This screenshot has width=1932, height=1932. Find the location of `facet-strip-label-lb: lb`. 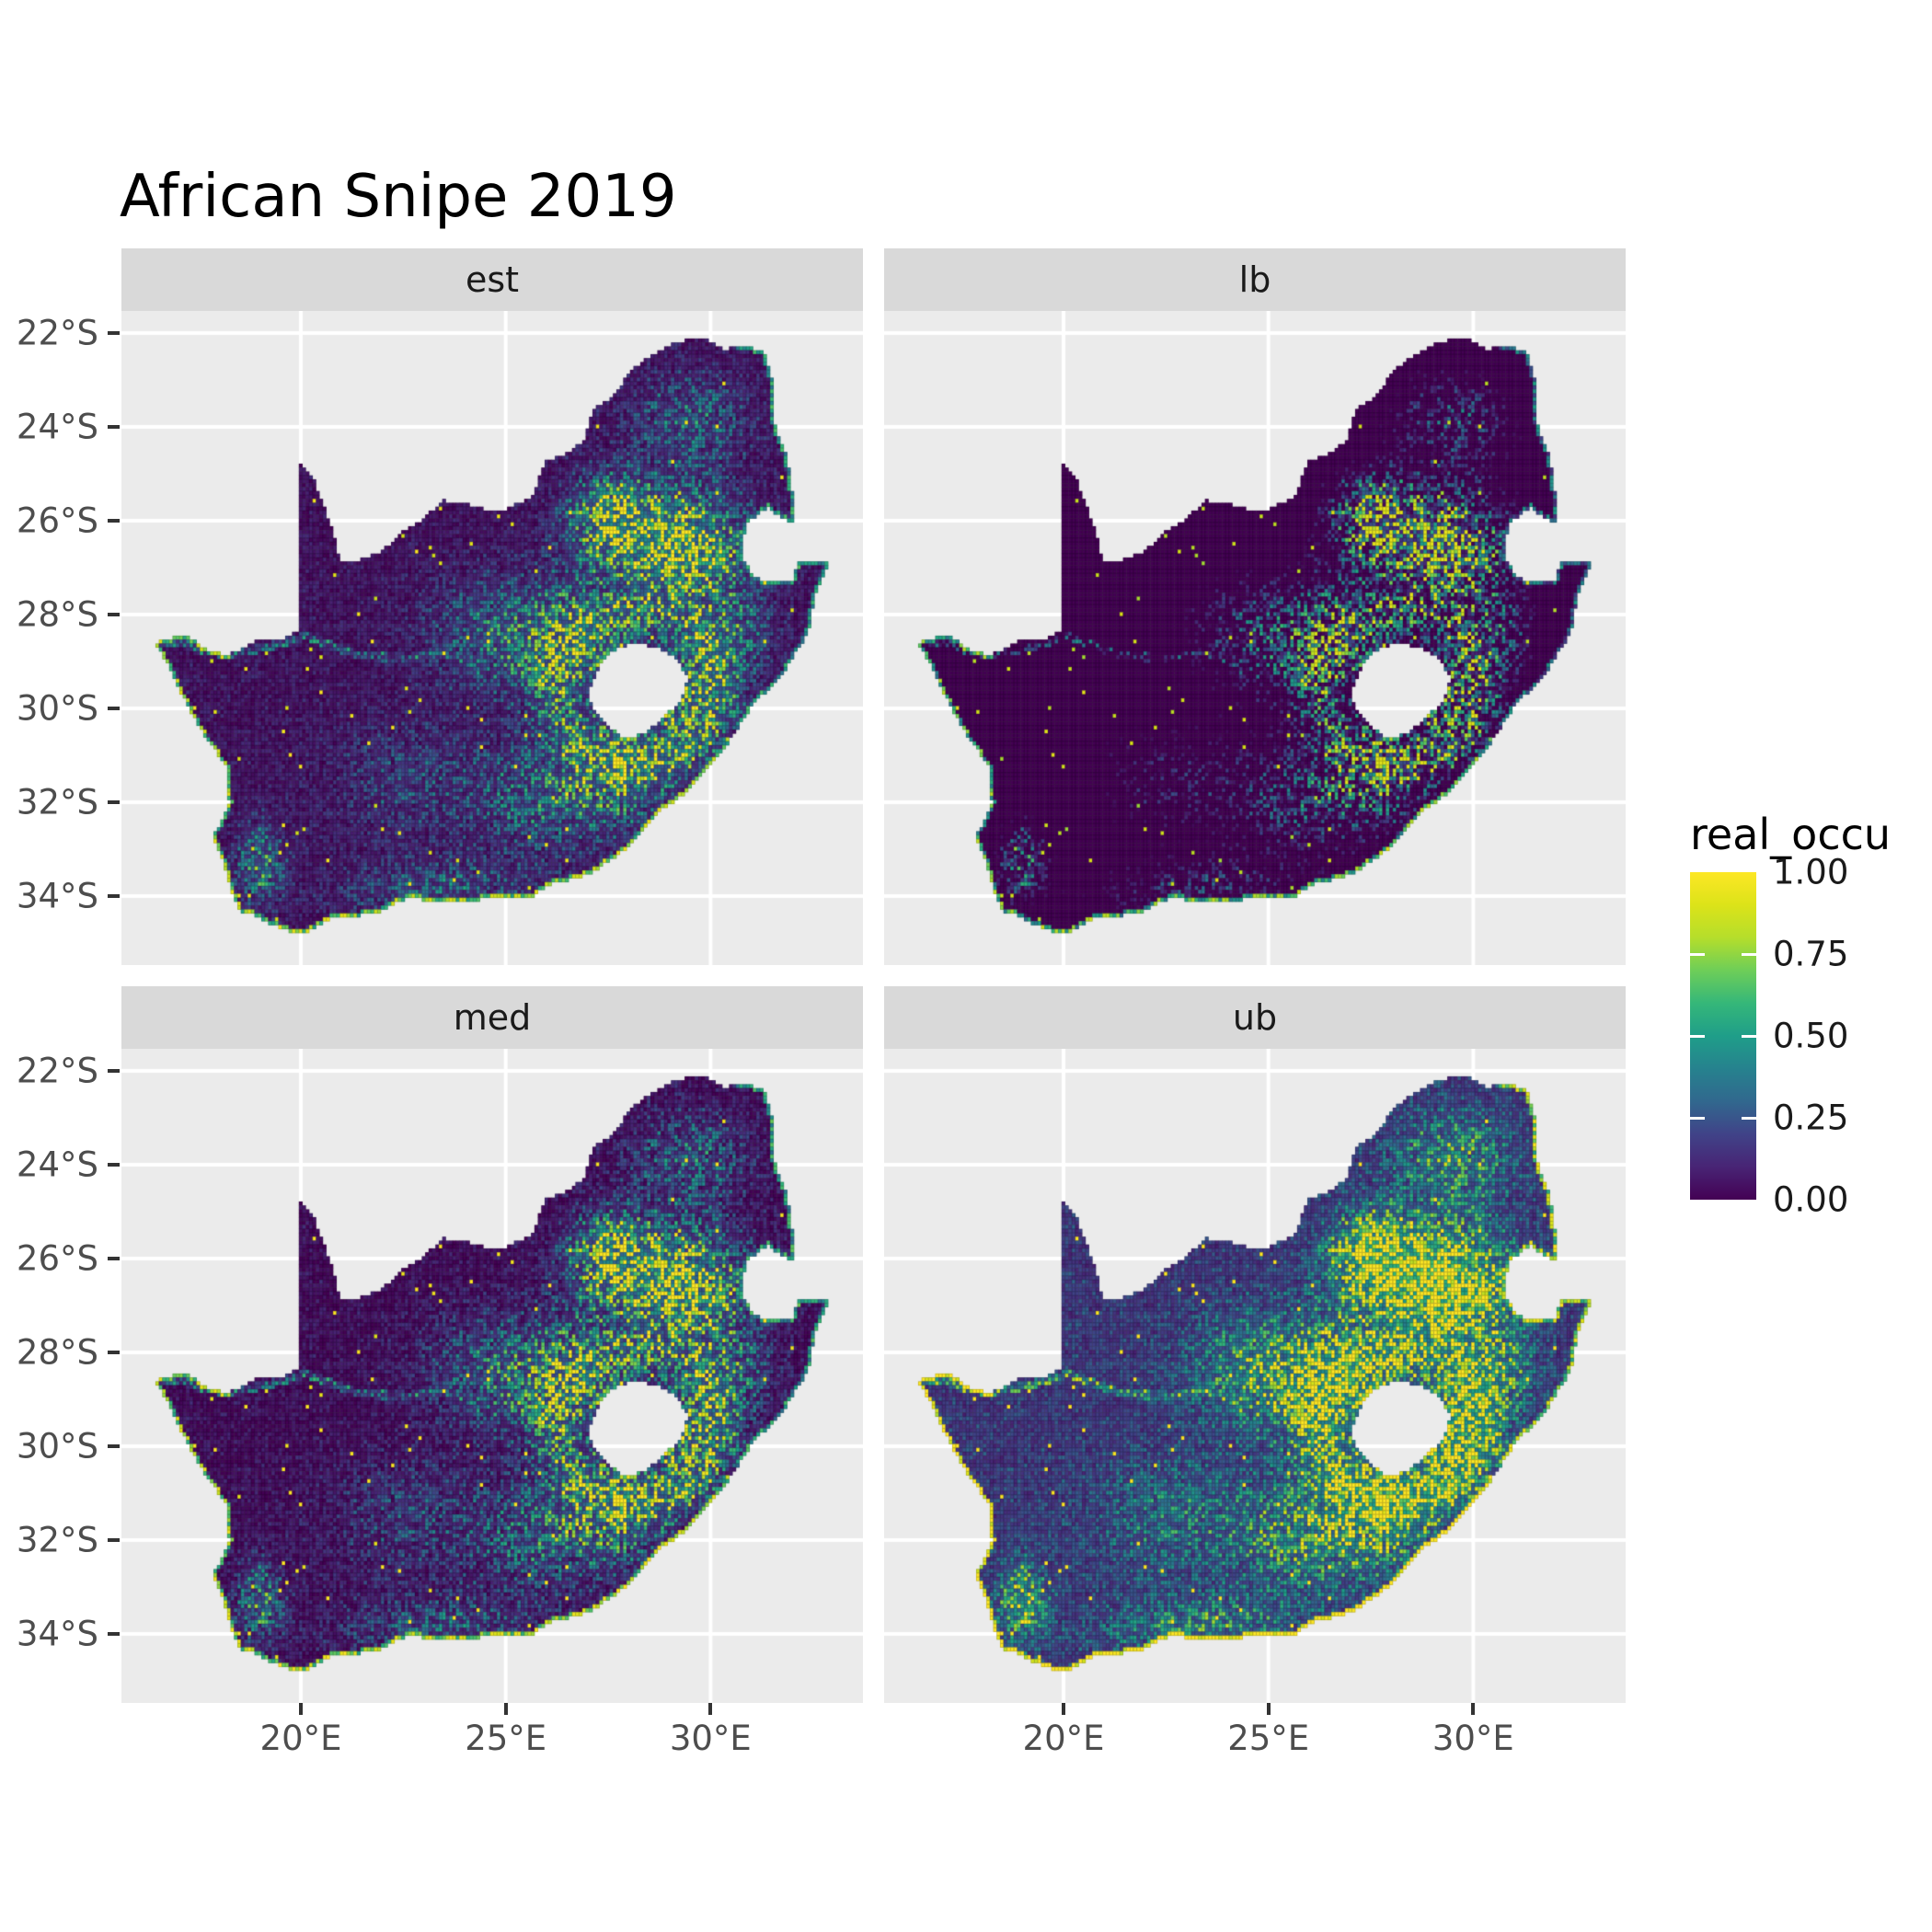

facet-strip-label-lb: lb is located at coordinates (1254, 279).